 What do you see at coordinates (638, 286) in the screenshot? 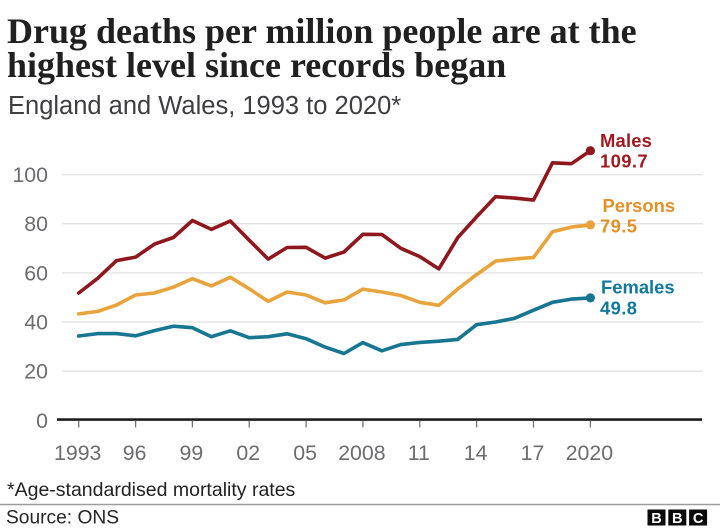
I see `svg-text: Females` at bounding box center [638, 286].